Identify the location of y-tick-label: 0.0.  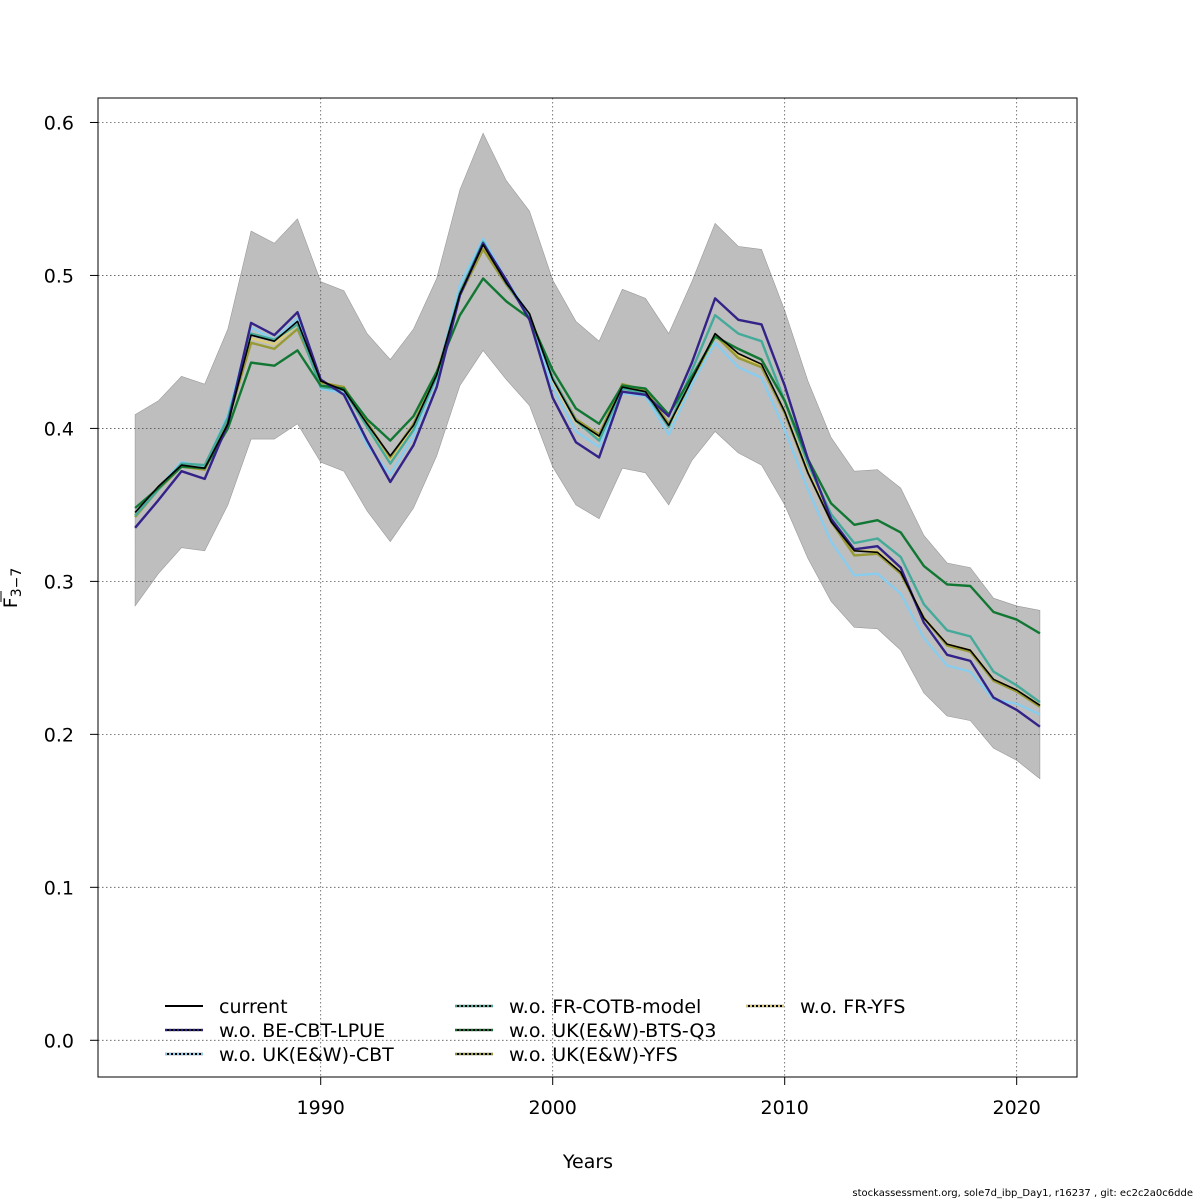
(59, 1041).